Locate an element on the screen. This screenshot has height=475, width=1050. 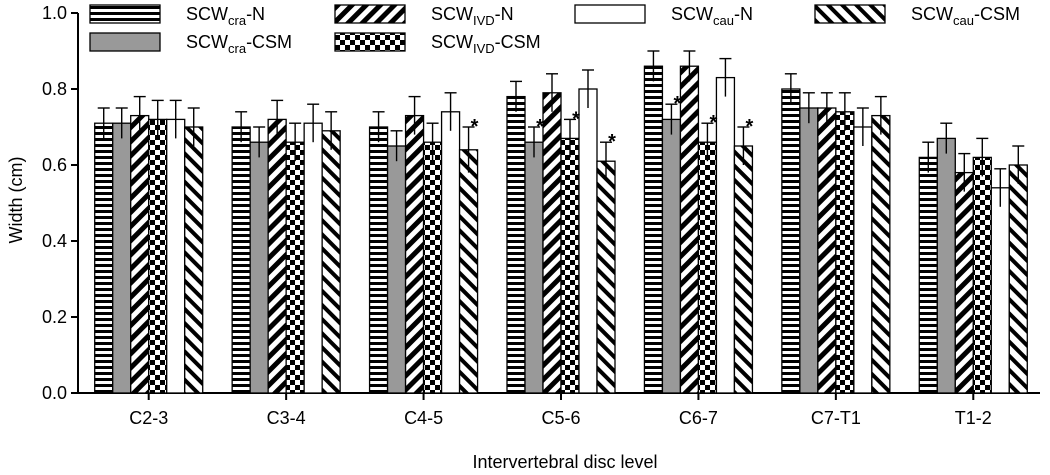
x-axis-label: Intervertebral disc level is located at coordinates (564, 462).